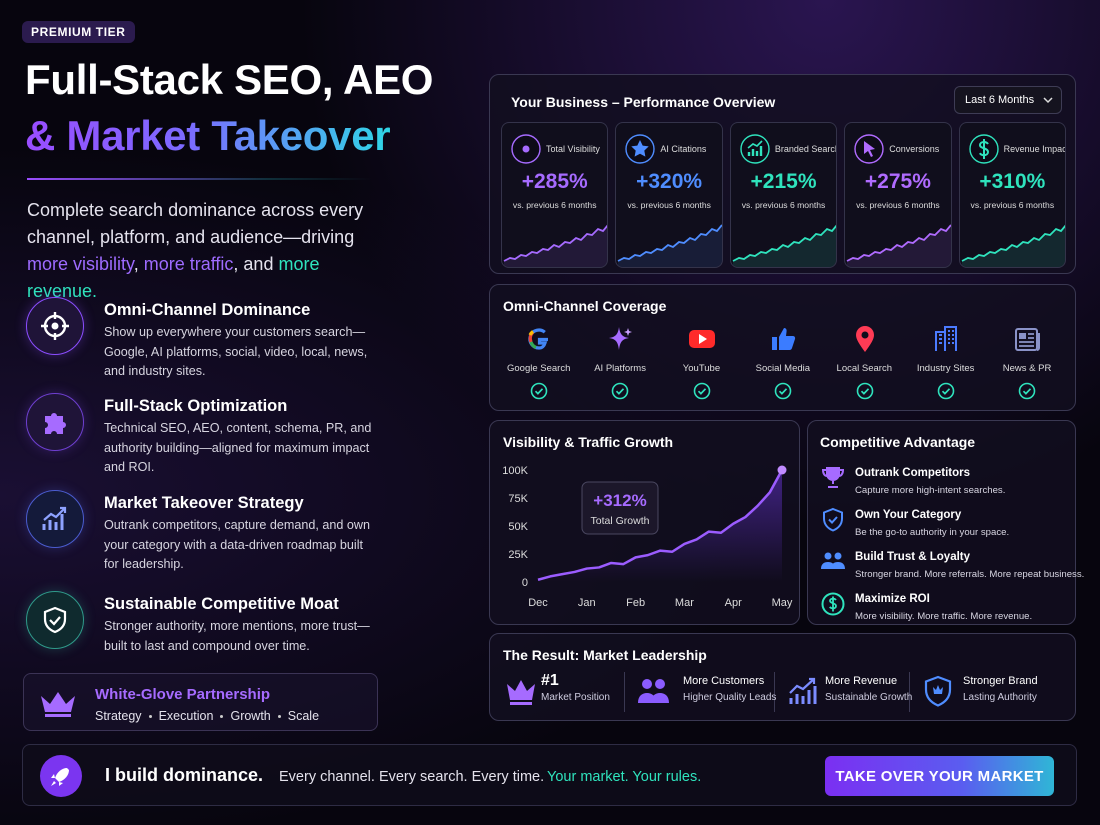  What do you see at coordinates (669, 195) in the screenshot?
I see `metric-card: AI Citations +320% vs. previous 6 months` at bounding box center [669, 195].